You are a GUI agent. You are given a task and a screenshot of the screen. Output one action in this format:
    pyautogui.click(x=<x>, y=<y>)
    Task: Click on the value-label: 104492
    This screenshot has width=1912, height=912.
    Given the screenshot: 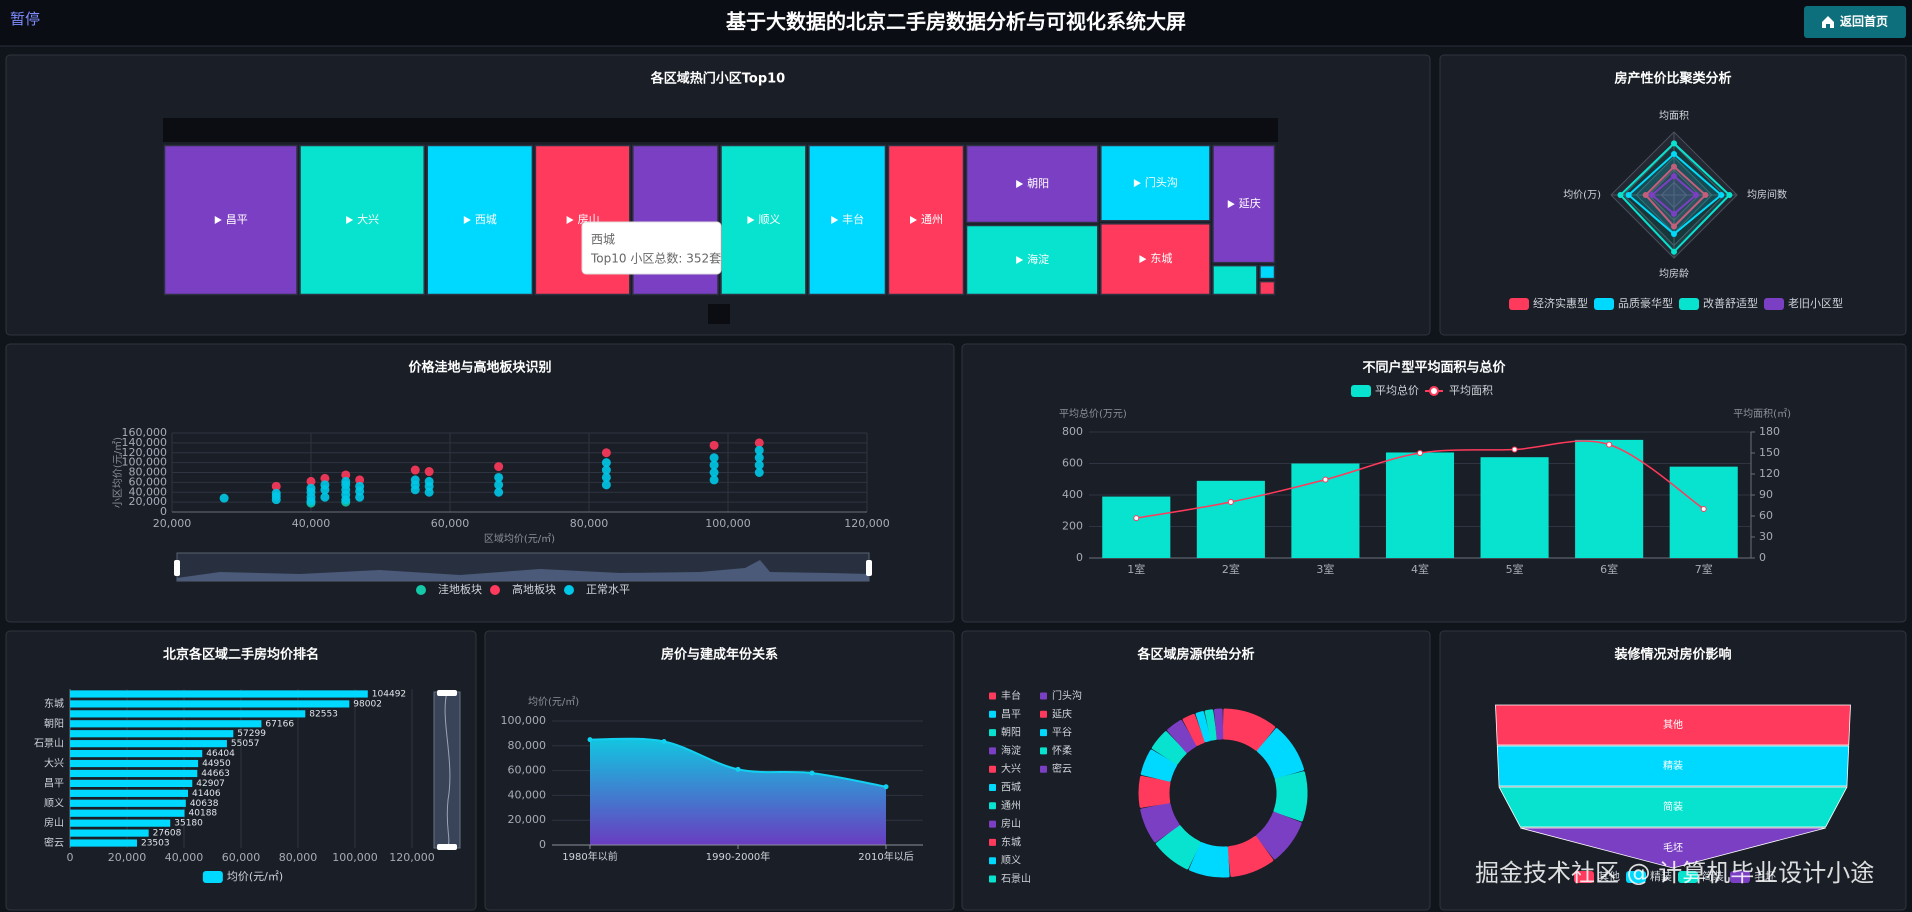 What is the action you would take?
    pyautogui.click(x=389, y=694)
    